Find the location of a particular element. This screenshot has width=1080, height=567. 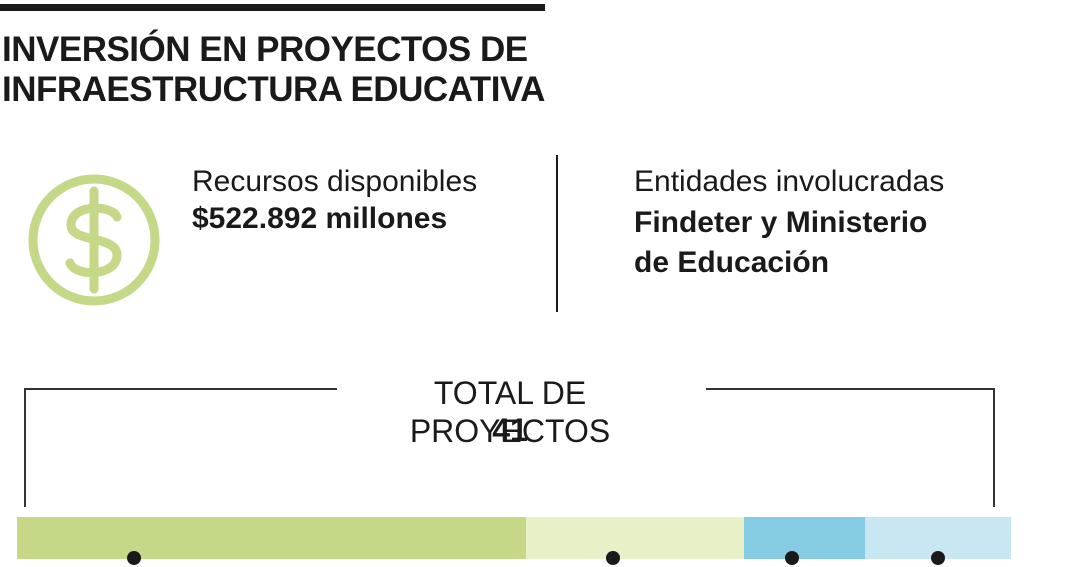

top-rule is located at coordinates (272, 7).